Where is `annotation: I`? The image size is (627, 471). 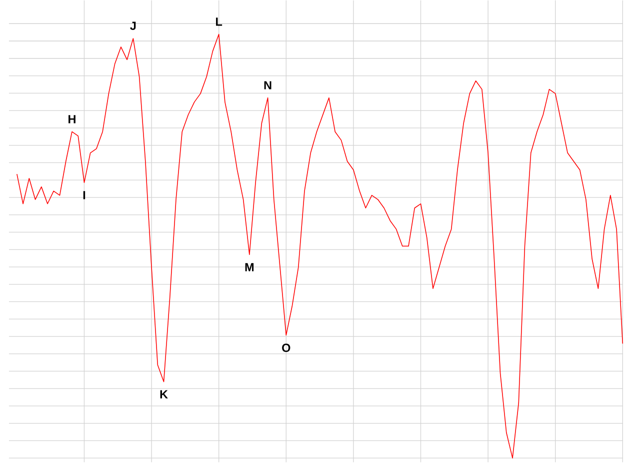 annotation: I is located at coordinates (84, 195).